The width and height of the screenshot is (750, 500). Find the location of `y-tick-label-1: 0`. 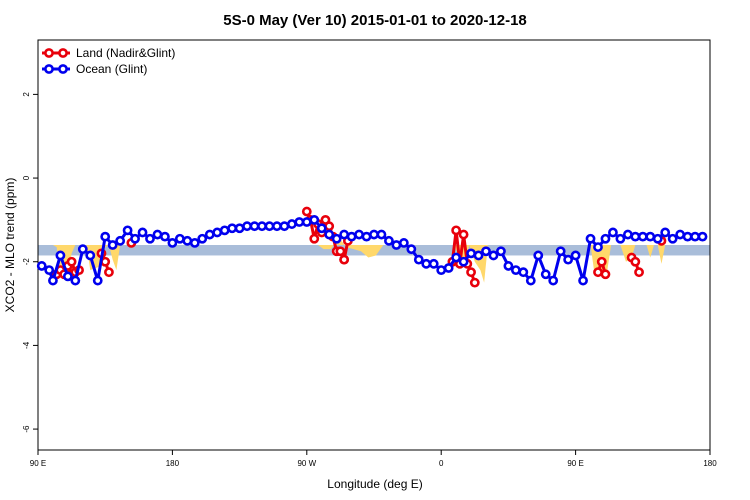

y-tick-label-1: 0 is located at coordinates (26, 177).